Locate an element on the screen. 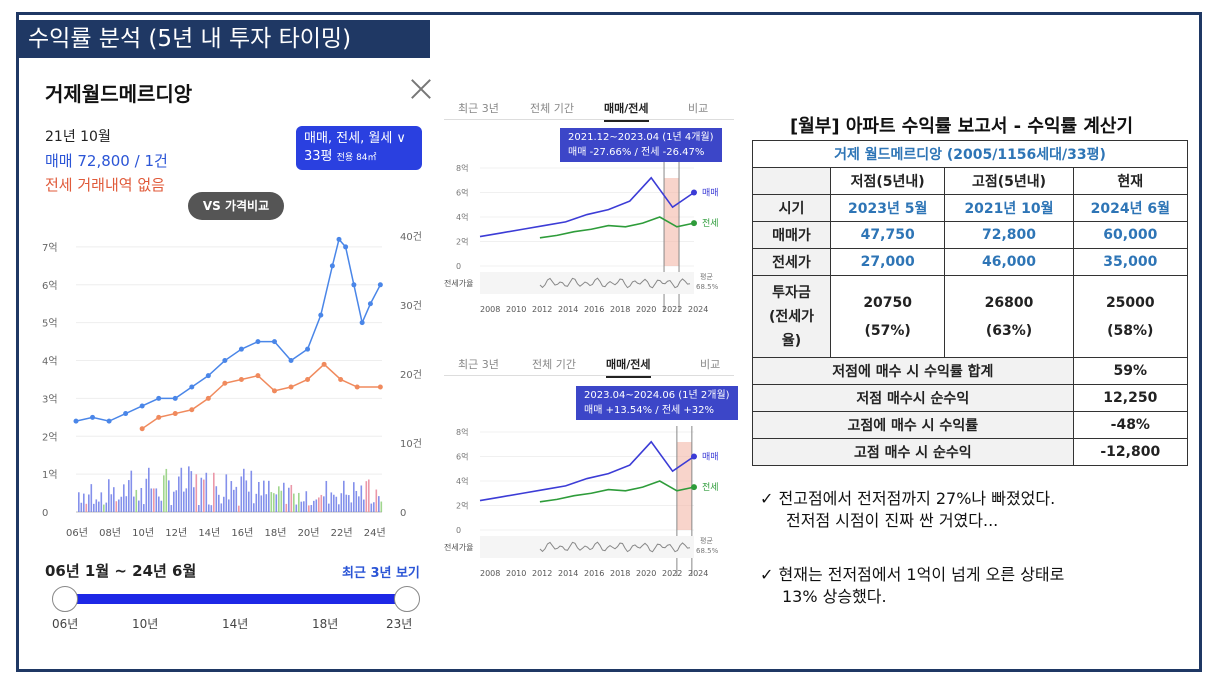 This screenshot has height=684, width=1216. invest-label-line: 투자금 is located at coordinates (791, 292).